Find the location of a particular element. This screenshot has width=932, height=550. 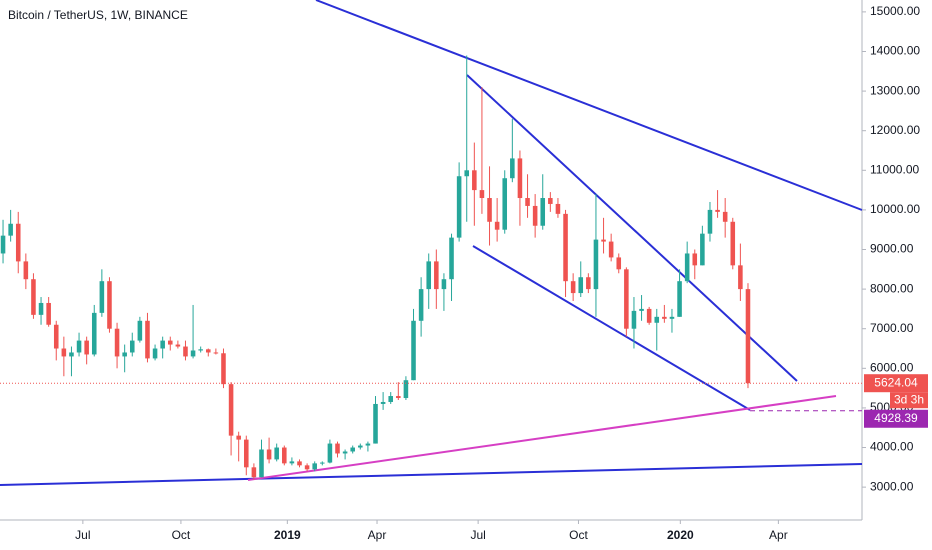

last-price-box is located at coordinates (896, 383).